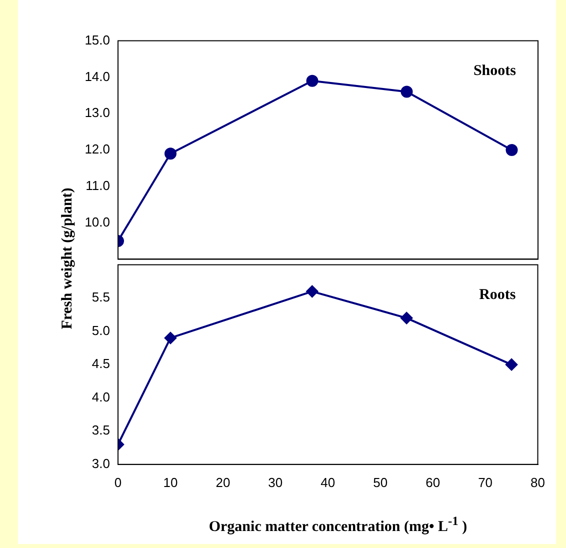 The width and height of the screenshot is (566, 548). Describe the element at coordinates (97, 76) in the screenshot. I see `y-tick-label: 14.0` at that location.